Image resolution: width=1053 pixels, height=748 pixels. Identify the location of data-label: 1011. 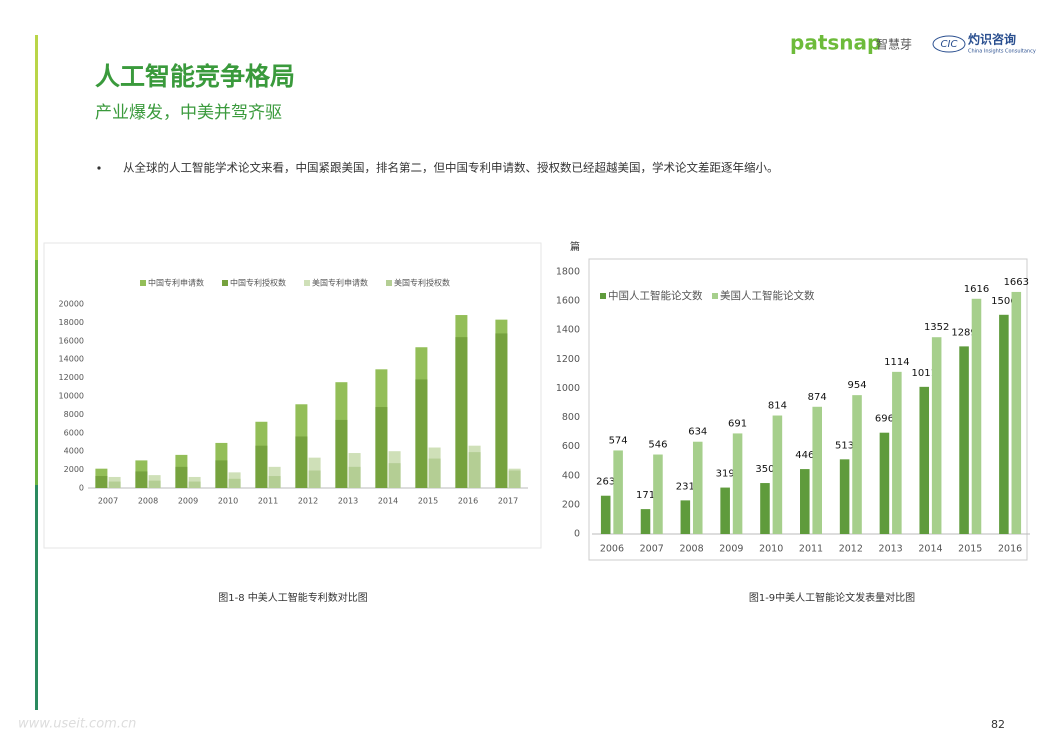
(924, 373).